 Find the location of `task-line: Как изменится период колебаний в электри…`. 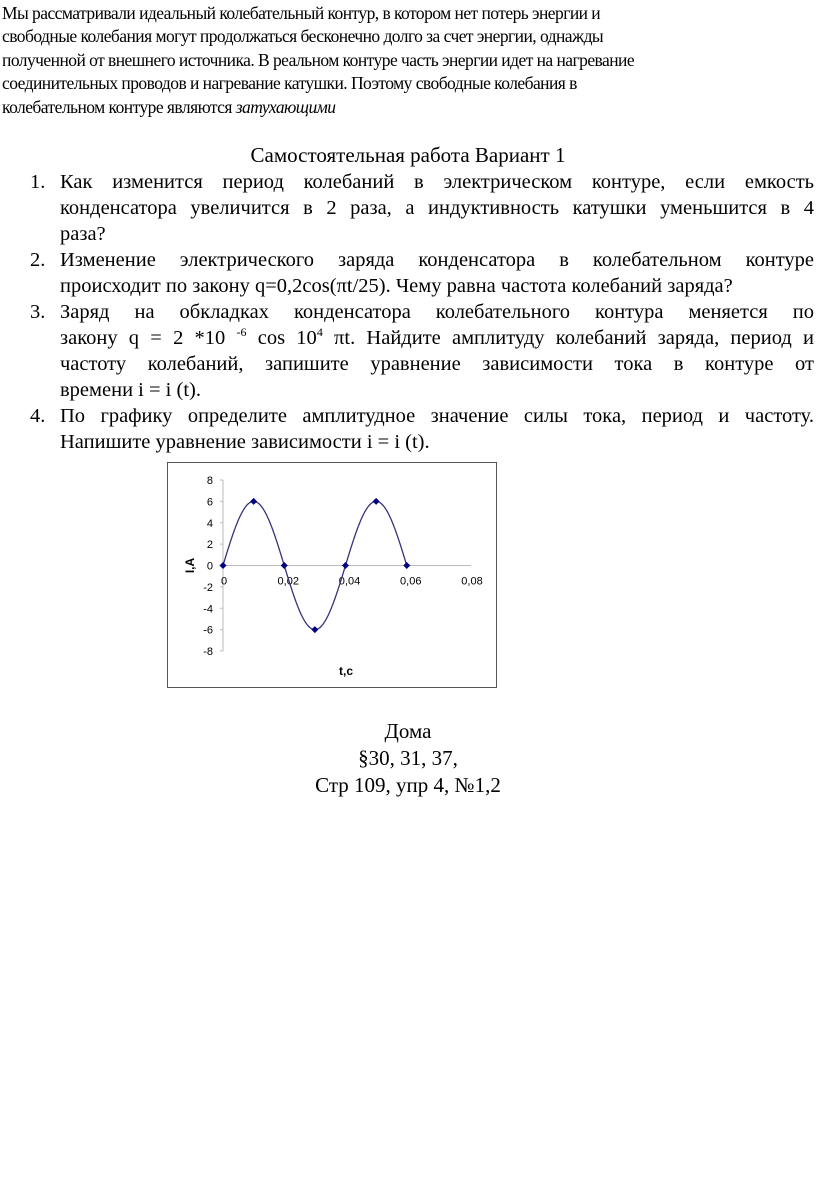

task-line: Как изменится период колебаний в электри… is located at coordinates (437, 182).